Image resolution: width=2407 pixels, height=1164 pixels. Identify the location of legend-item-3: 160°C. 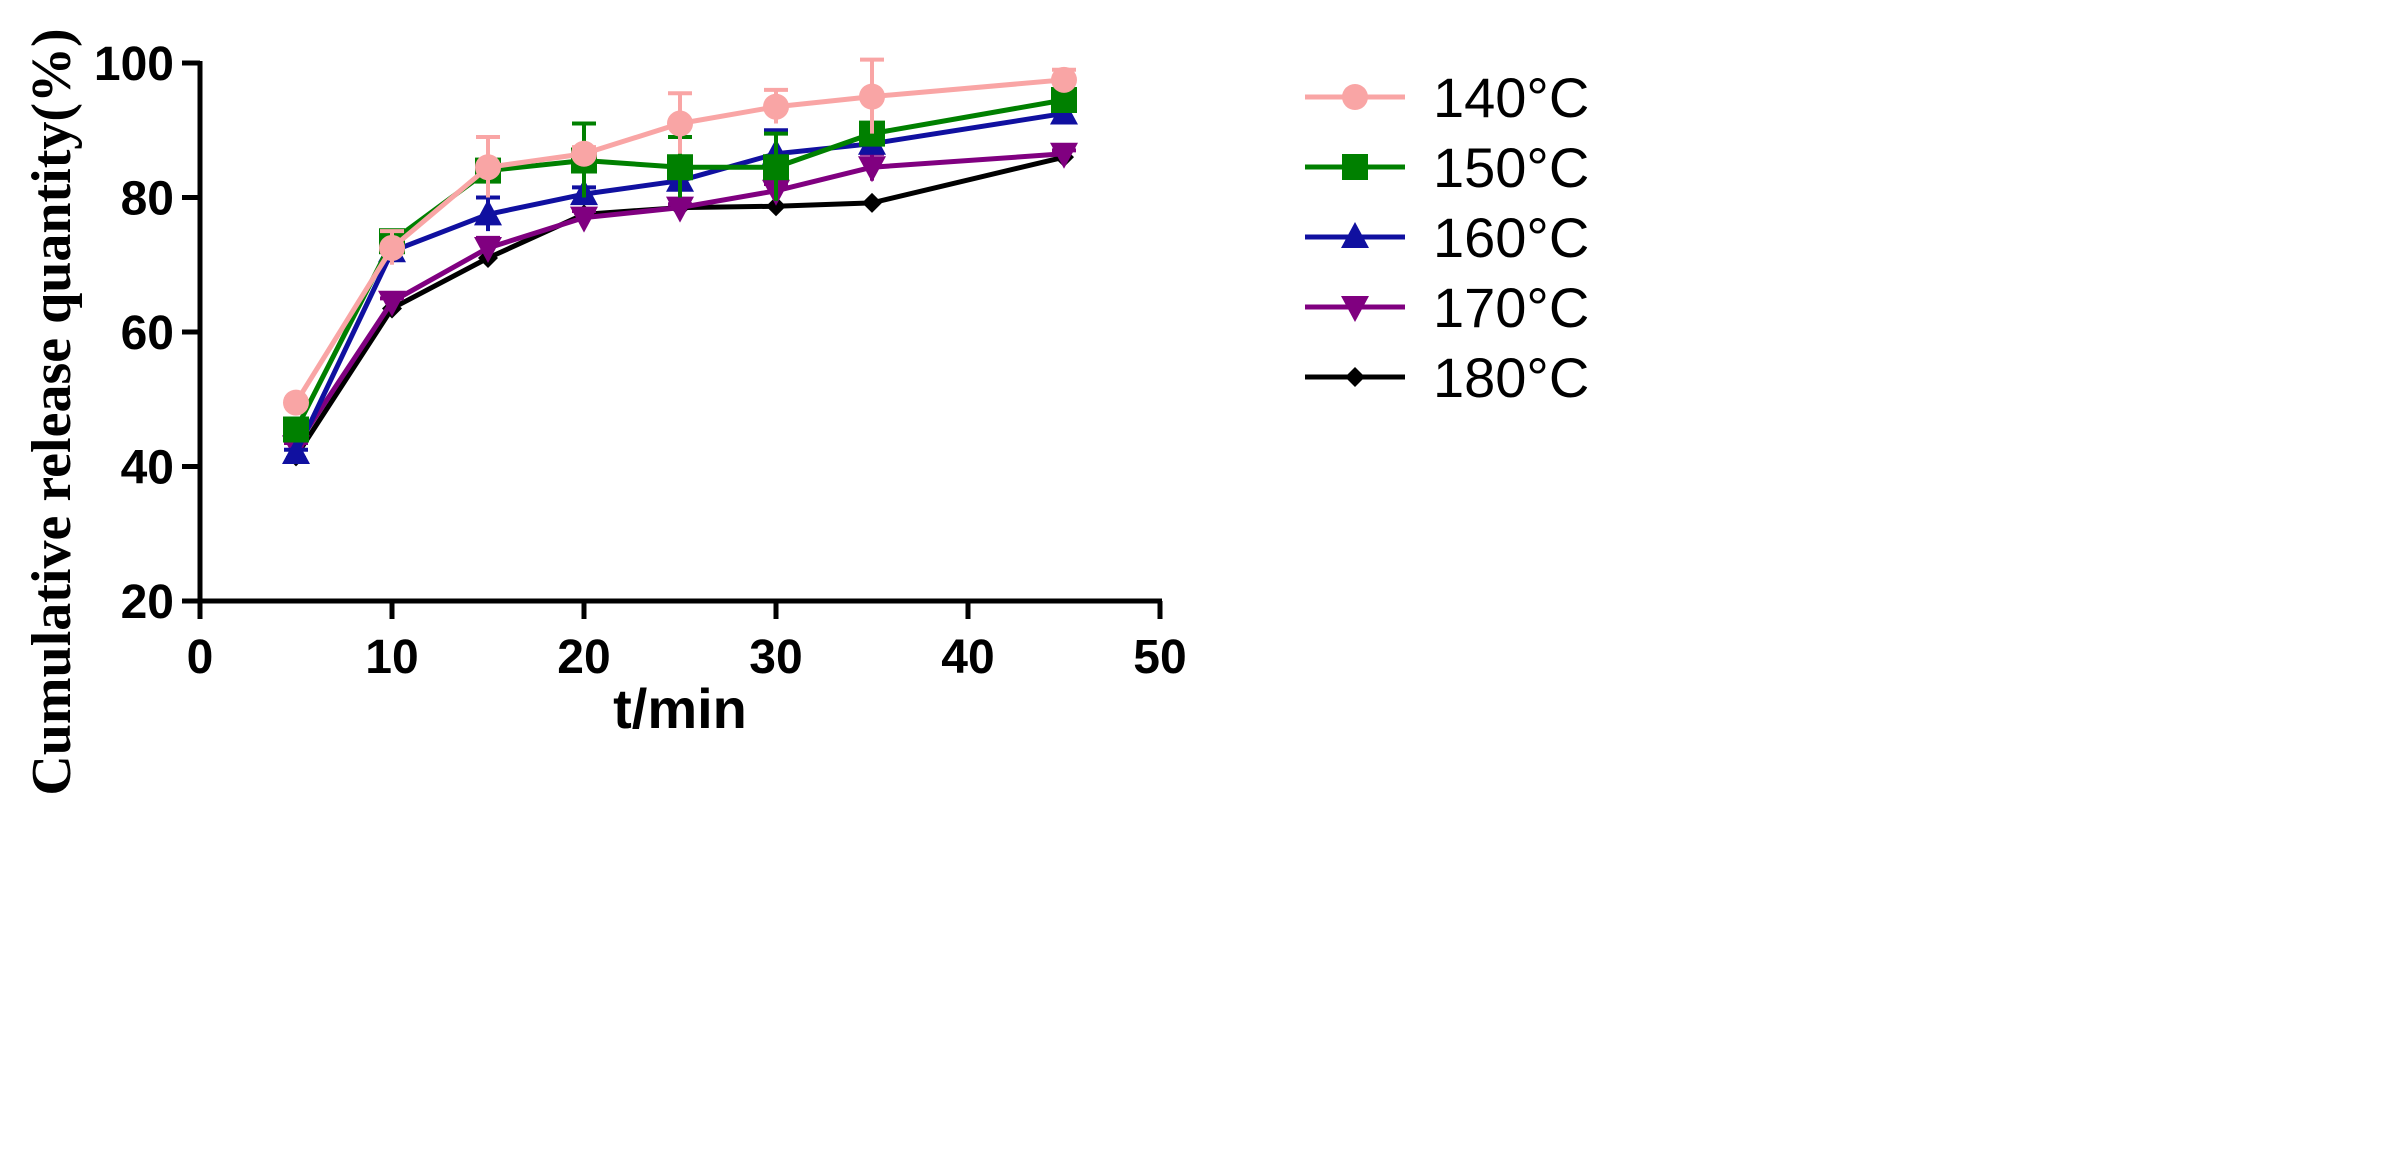
(1447, 237).